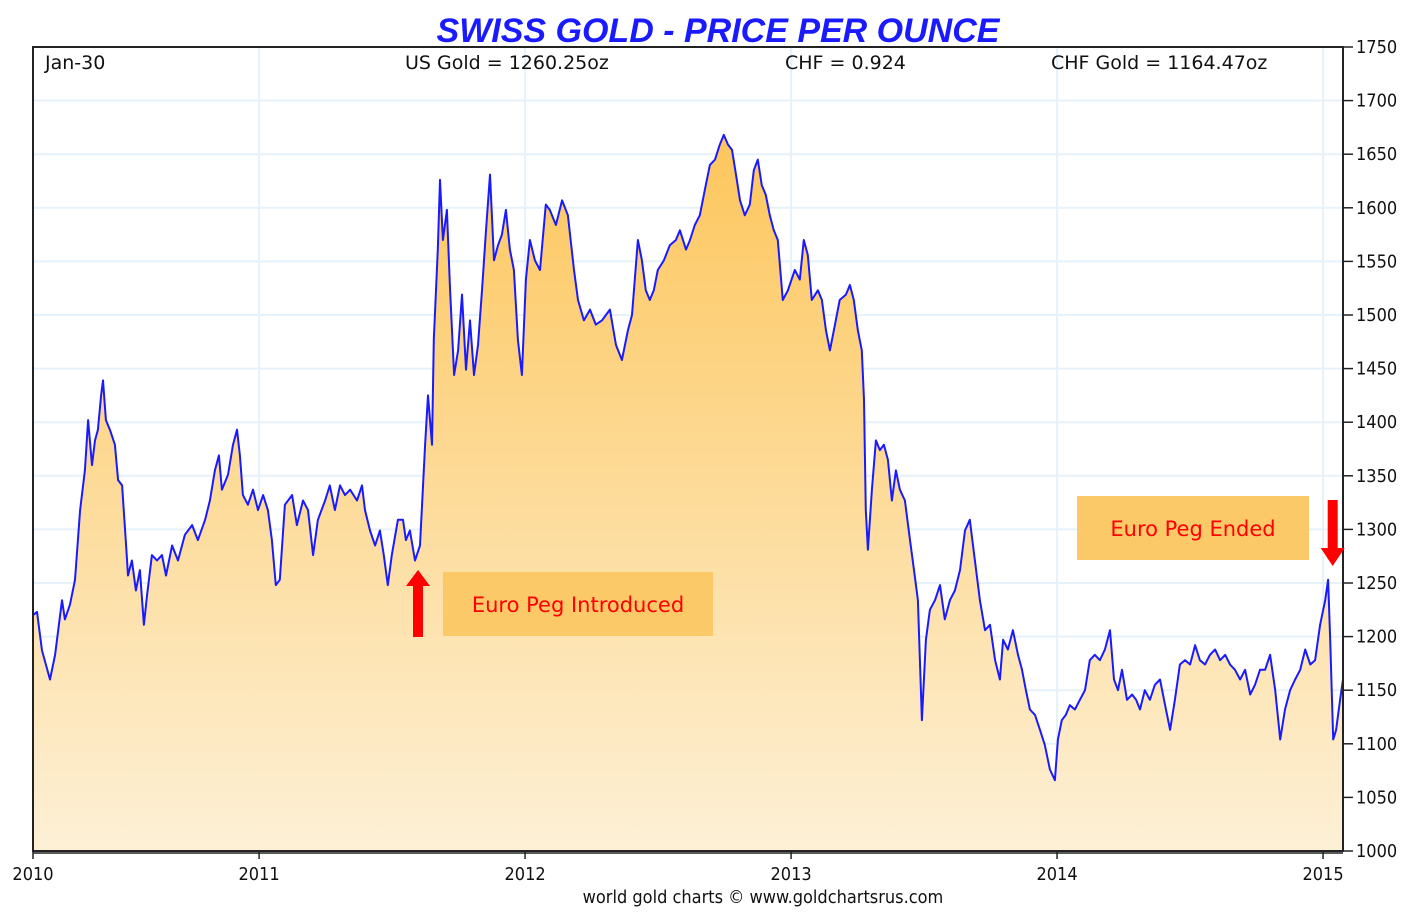 This screenshot has height=922, width=1420. Describe the element at coordinates (1056, 874) in the screenshot. I see `x-tick-label: 2014` at that location.